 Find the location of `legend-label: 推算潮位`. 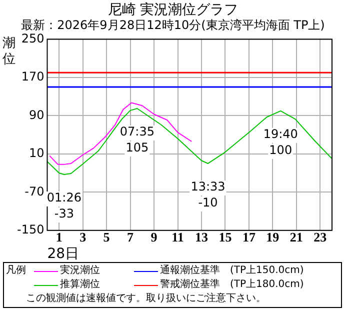

legend-label: 推算潮位 is located at coordinates (80, 285).